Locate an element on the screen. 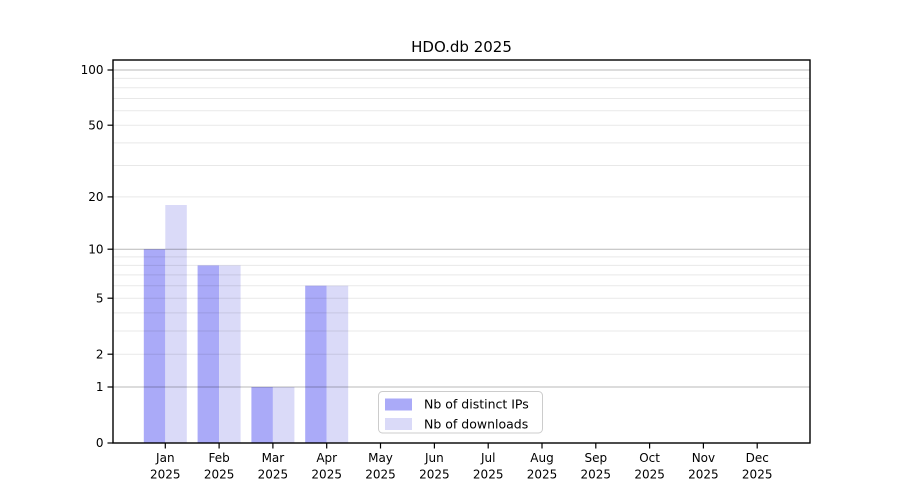 This screenshot has width=900, height=504. x-tick-label-year-oct: 2025 is located at coordinates (649, 475).